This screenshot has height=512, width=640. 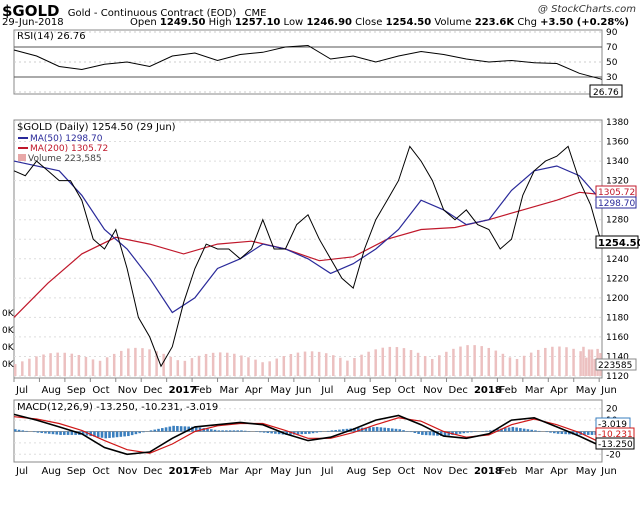 What do you see at coordinates (51, 471) in the screenshot?
I see `x-tick-label: Aug` at bounding box center [51, 471].